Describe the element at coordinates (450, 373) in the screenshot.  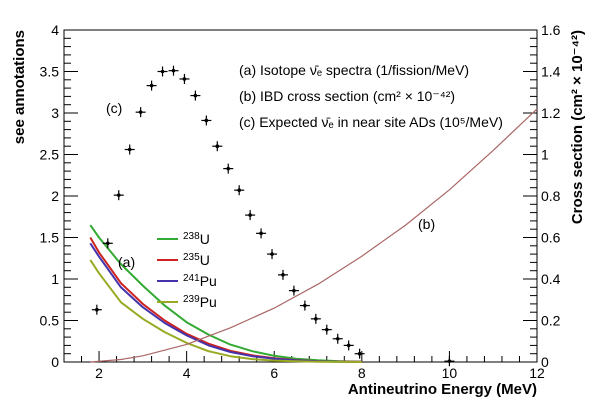
I see `x-tick-label: 10` at that location.